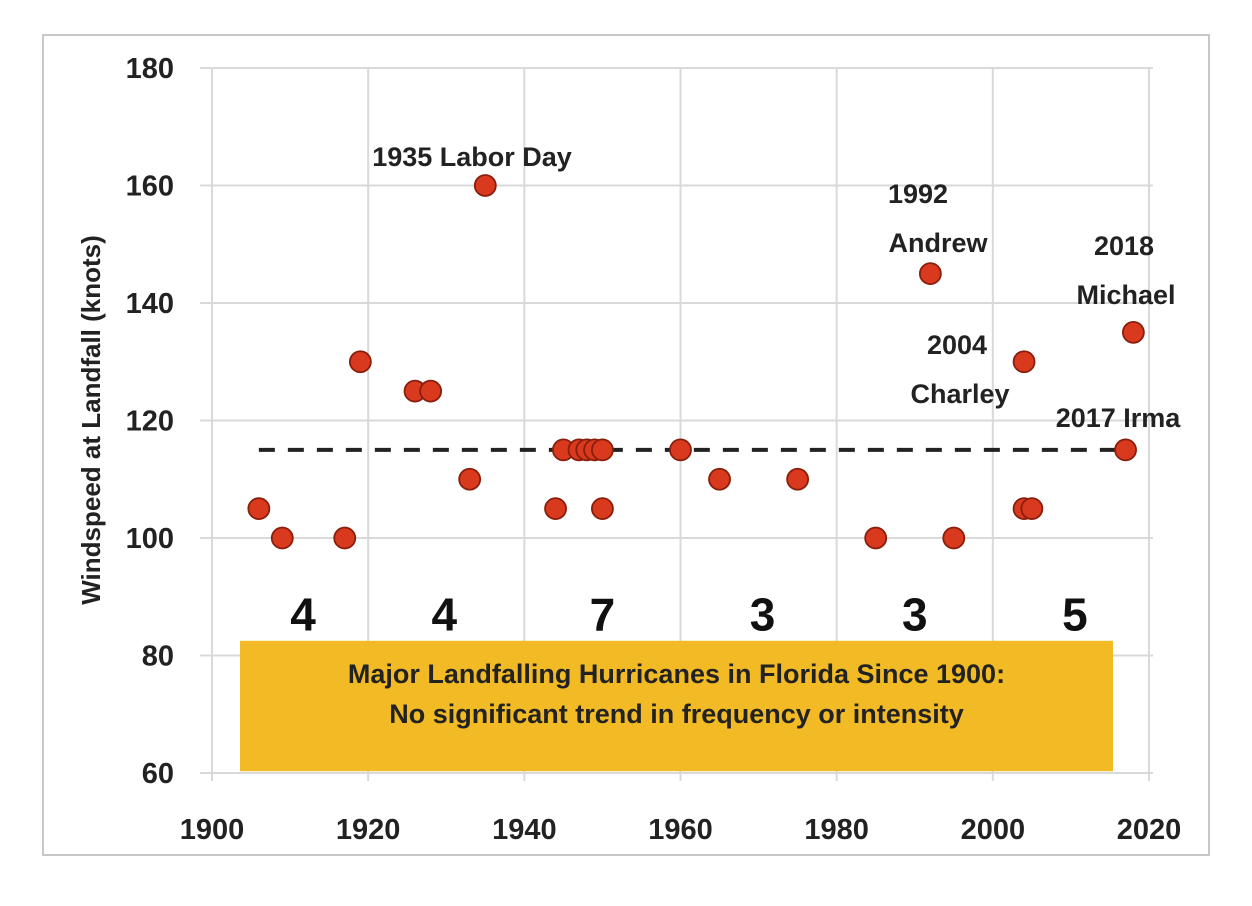  Describe the element at coordinates (524, 830) in the screenshot. I see `x-tick-label: 1940` at that location.